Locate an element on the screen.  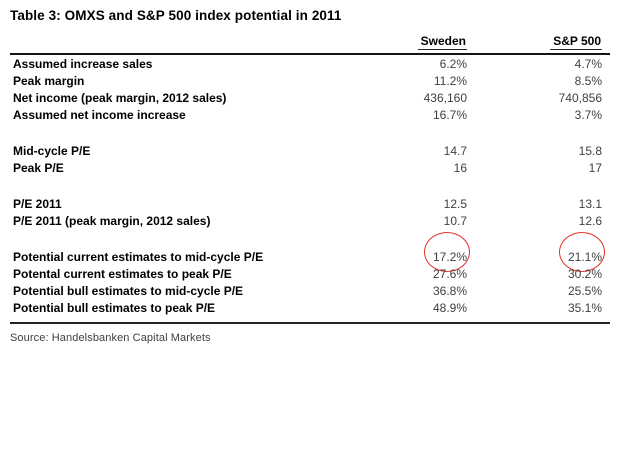
row-label: Peak P/E is located at coordinates (38, 168).